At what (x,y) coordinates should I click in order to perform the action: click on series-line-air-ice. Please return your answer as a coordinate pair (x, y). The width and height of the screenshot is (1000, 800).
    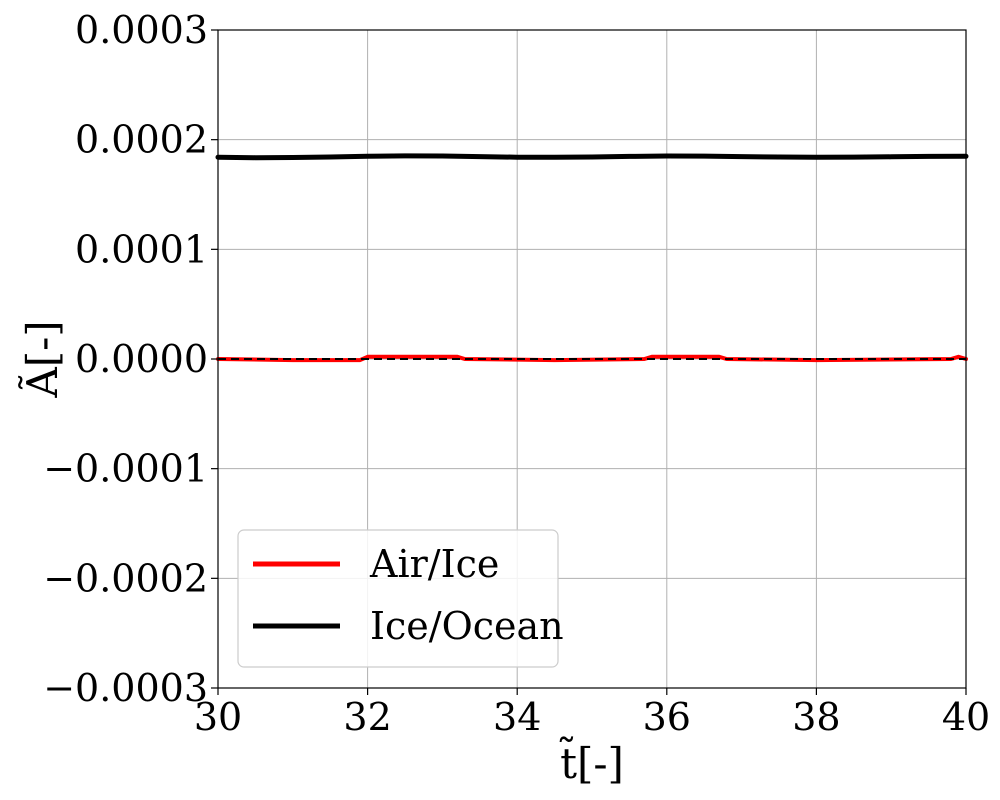
    Looking at the image, I should click on (592, 358).